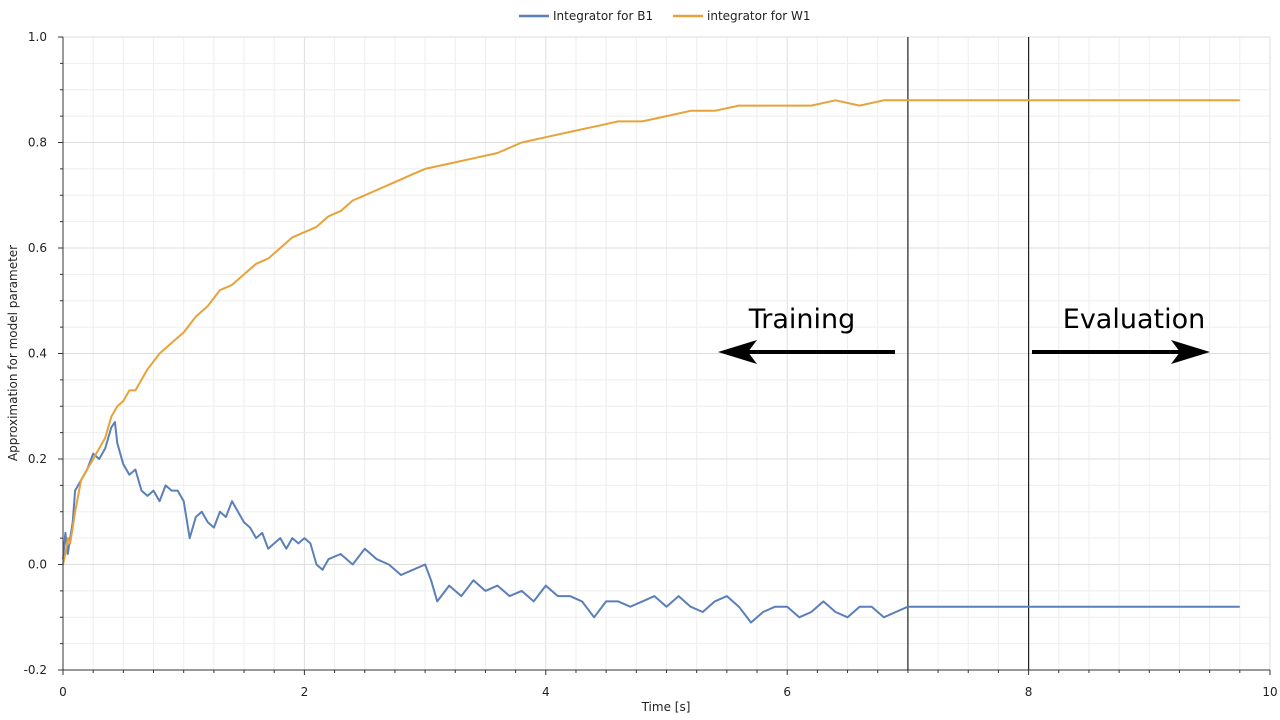 This screenshot has width=1280, height=720. I want to click on y-axis-title: Approximation for model parameter, so click(13, 353).